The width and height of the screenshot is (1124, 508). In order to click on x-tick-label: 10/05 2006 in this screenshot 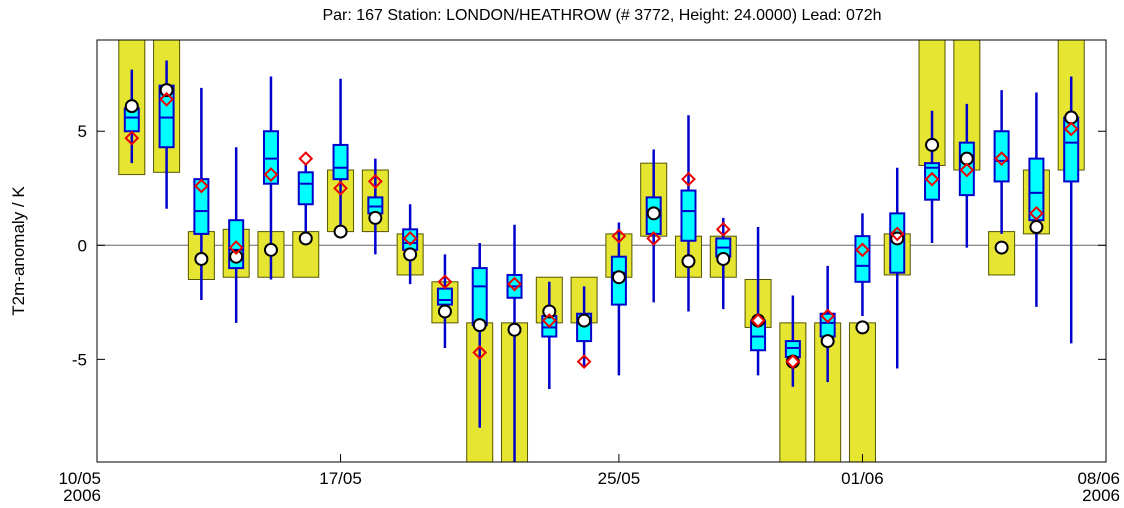, I will do `click(79, 487)`.